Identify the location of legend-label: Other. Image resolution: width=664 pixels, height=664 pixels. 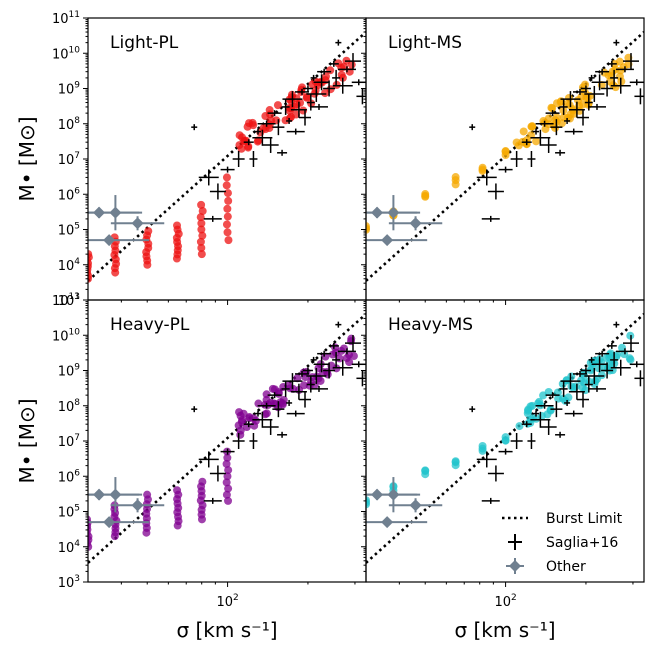
(566, 567).